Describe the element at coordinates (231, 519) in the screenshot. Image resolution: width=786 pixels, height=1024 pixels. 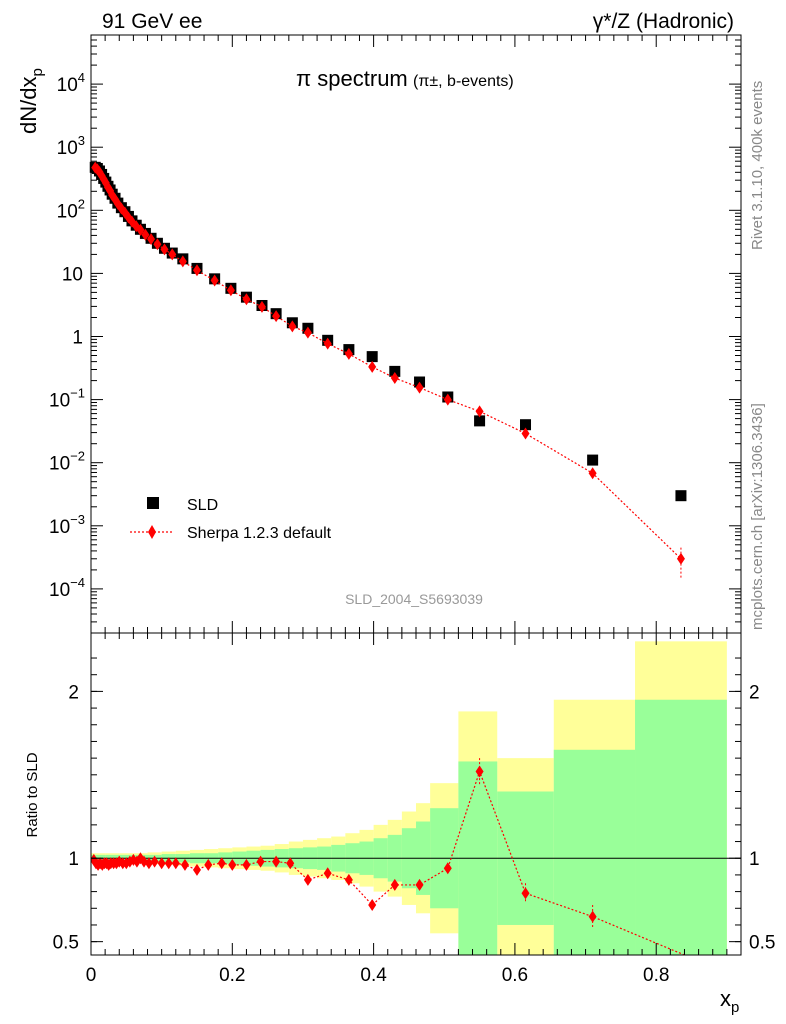
I see `legend: SLD Sherpa 1.2.3 default` at that location.